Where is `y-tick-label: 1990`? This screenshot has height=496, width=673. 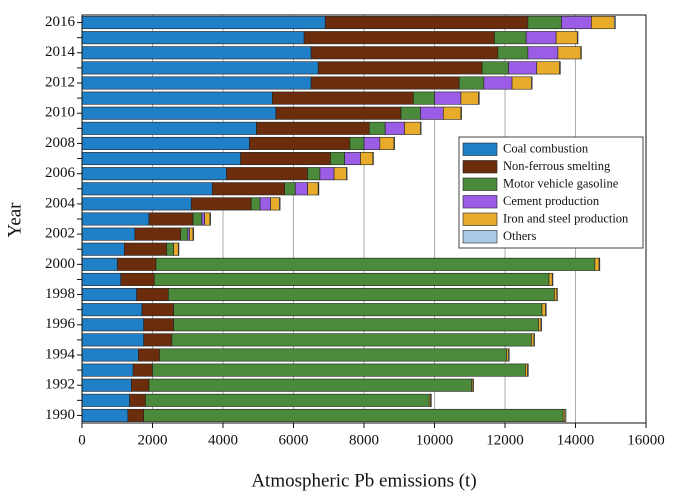
y-tick-label: 1990 is located at coordinates (60, 415).